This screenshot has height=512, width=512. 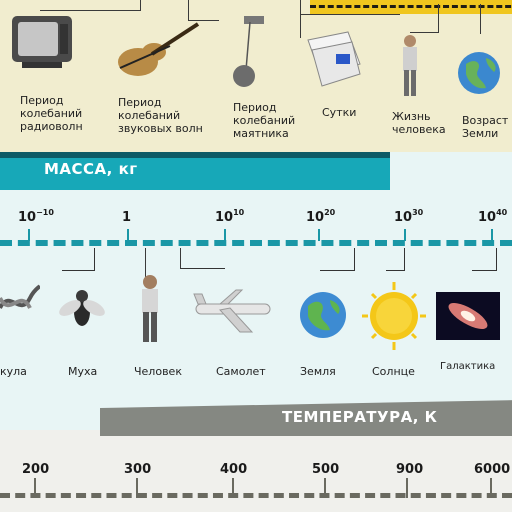 What do you see at coordinates (394, 316) in the screenshot?
I see `sun-icon` at bounding box center [394, 316].